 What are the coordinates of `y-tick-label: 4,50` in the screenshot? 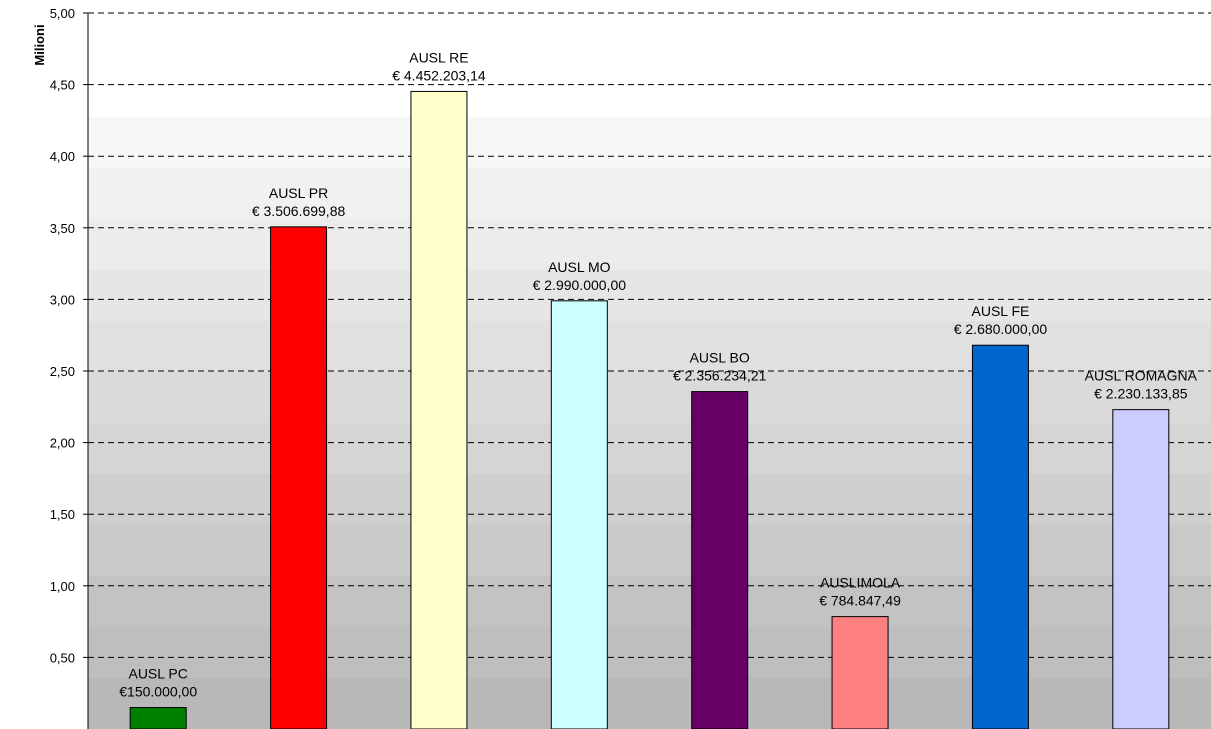 It's located at (62, 85).